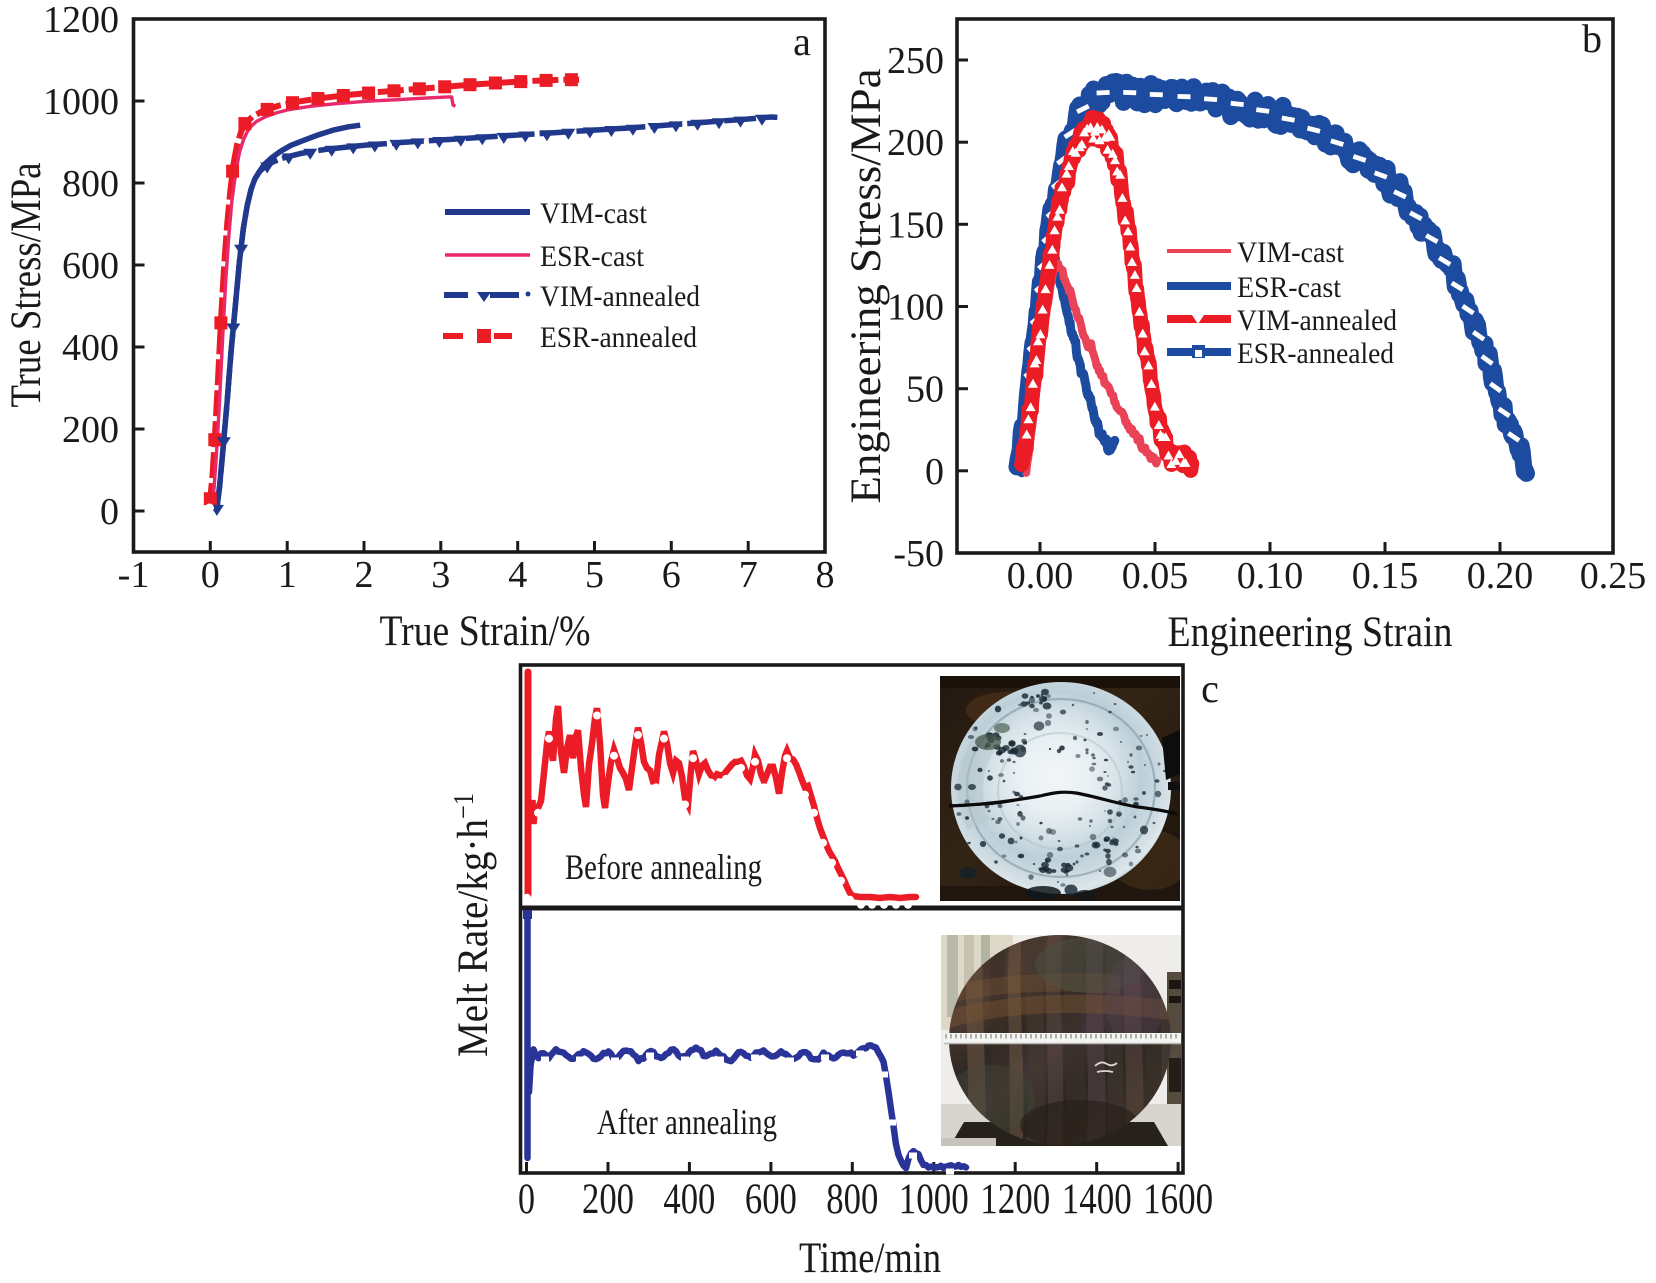 The width and height of the screenshot is (1656, 1283). Describe the element at coordinates (464, 806) in the screenshot. I see `svg-text: −1` at that location.